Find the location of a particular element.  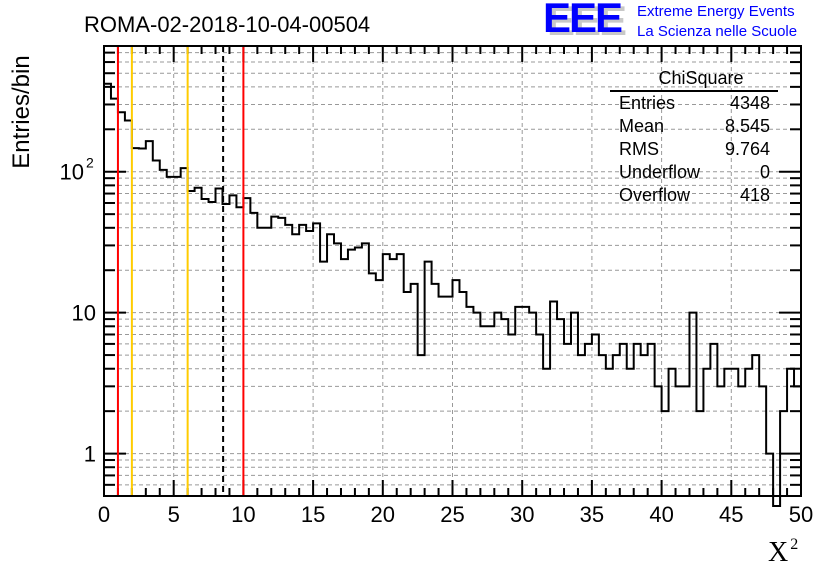

x-tick-label: 40 is located at coordinates (661, 514).